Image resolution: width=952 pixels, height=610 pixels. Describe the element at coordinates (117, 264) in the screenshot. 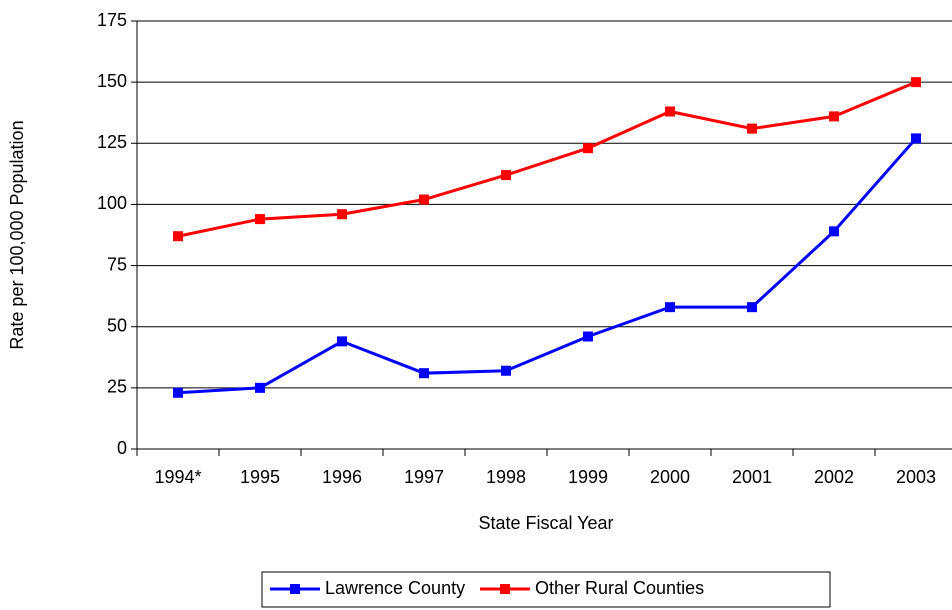

I see `y-tick-label: 75` at that location.